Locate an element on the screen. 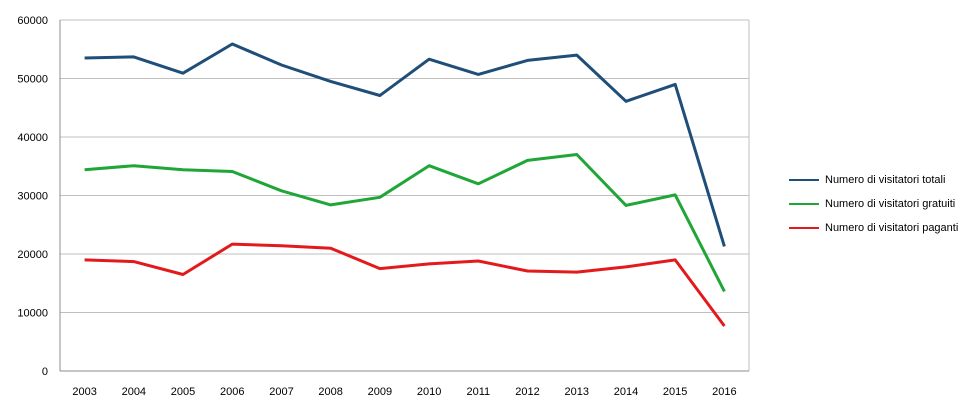 This screenshot has height=403, width=978. legend-item: Numero di visitatori paganti is located at coordinates (881, 228).